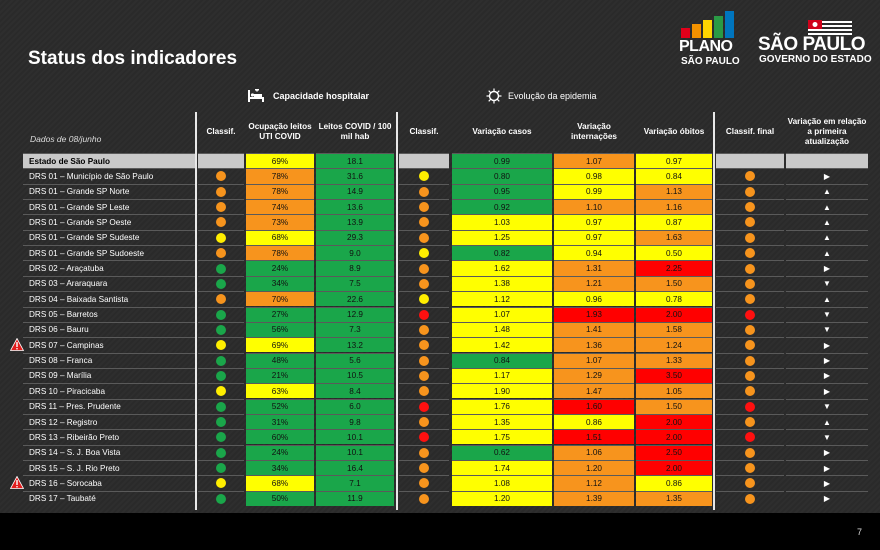  What do you see at coordinates (674, 345) in the screenshot?
I see `value-cell: 1.24` at bounding box center [674, 345].